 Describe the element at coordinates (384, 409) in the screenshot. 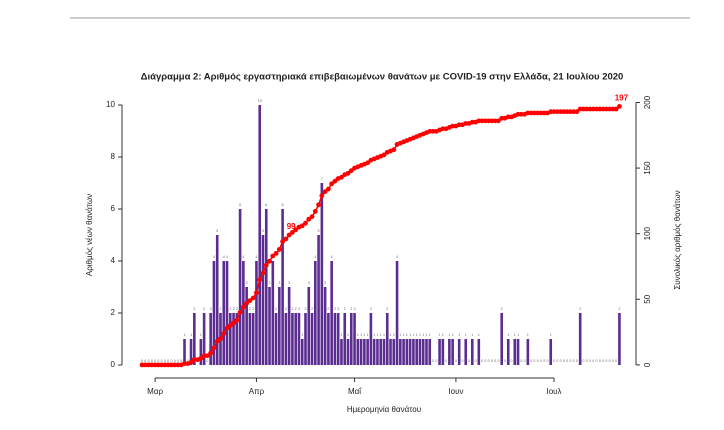

I see `x-axis-label: Ημερομηνία θανάτου` at that location.